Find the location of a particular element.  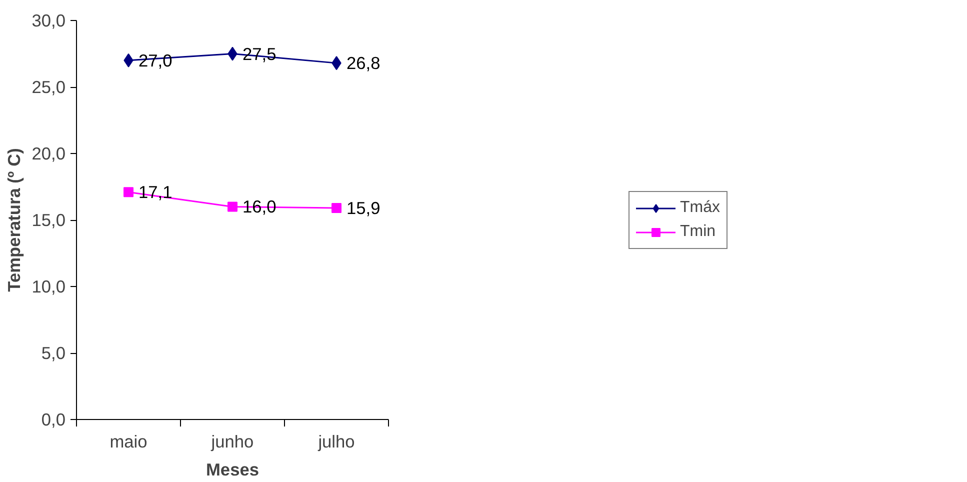

x-tick-label: maio is located at coordinates (129, 442).